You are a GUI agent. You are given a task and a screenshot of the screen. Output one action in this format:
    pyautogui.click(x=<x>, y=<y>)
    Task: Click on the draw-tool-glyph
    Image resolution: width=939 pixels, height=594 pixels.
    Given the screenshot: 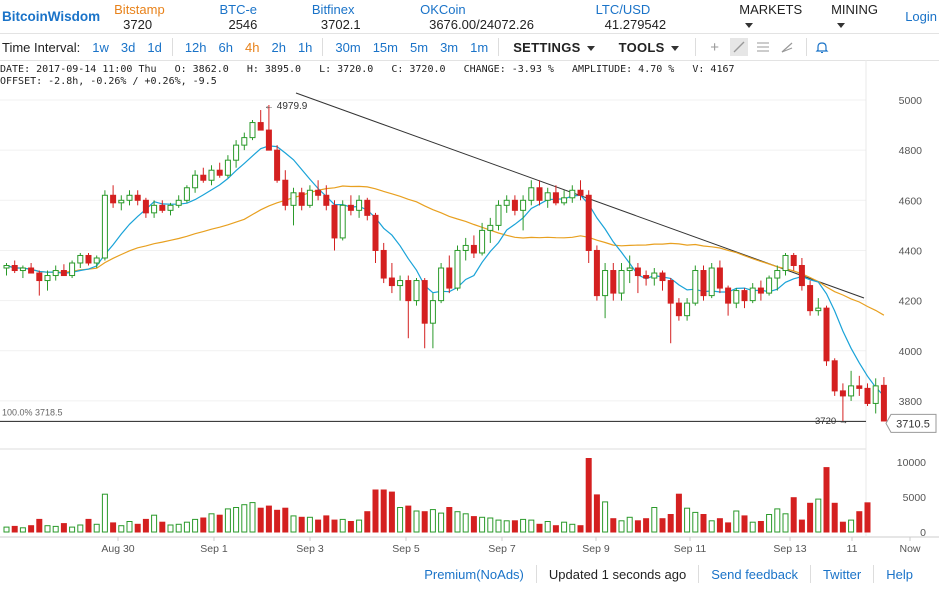 What is the action you would take?
    pyautogui.click(x=787, y=47)
    